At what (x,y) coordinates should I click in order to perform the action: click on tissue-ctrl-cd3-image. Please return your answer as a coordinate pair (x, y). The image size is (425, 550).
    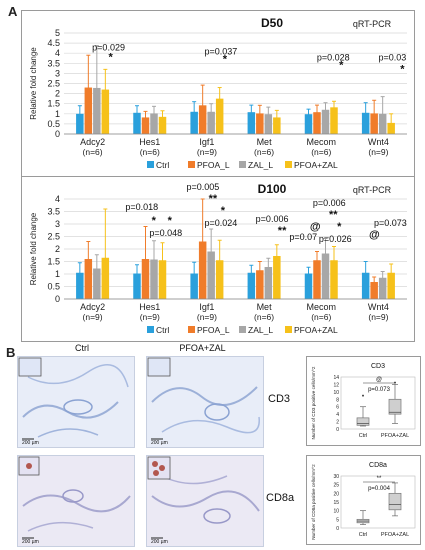
    Looking at the image, I should click on (76, 402).